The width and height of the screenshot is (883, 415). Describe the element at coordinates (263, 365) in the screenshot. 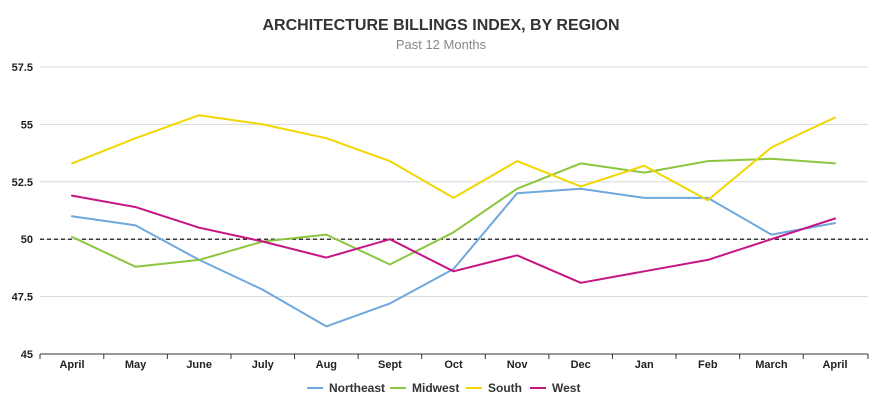

I see `x-tick-label: July` at that location.